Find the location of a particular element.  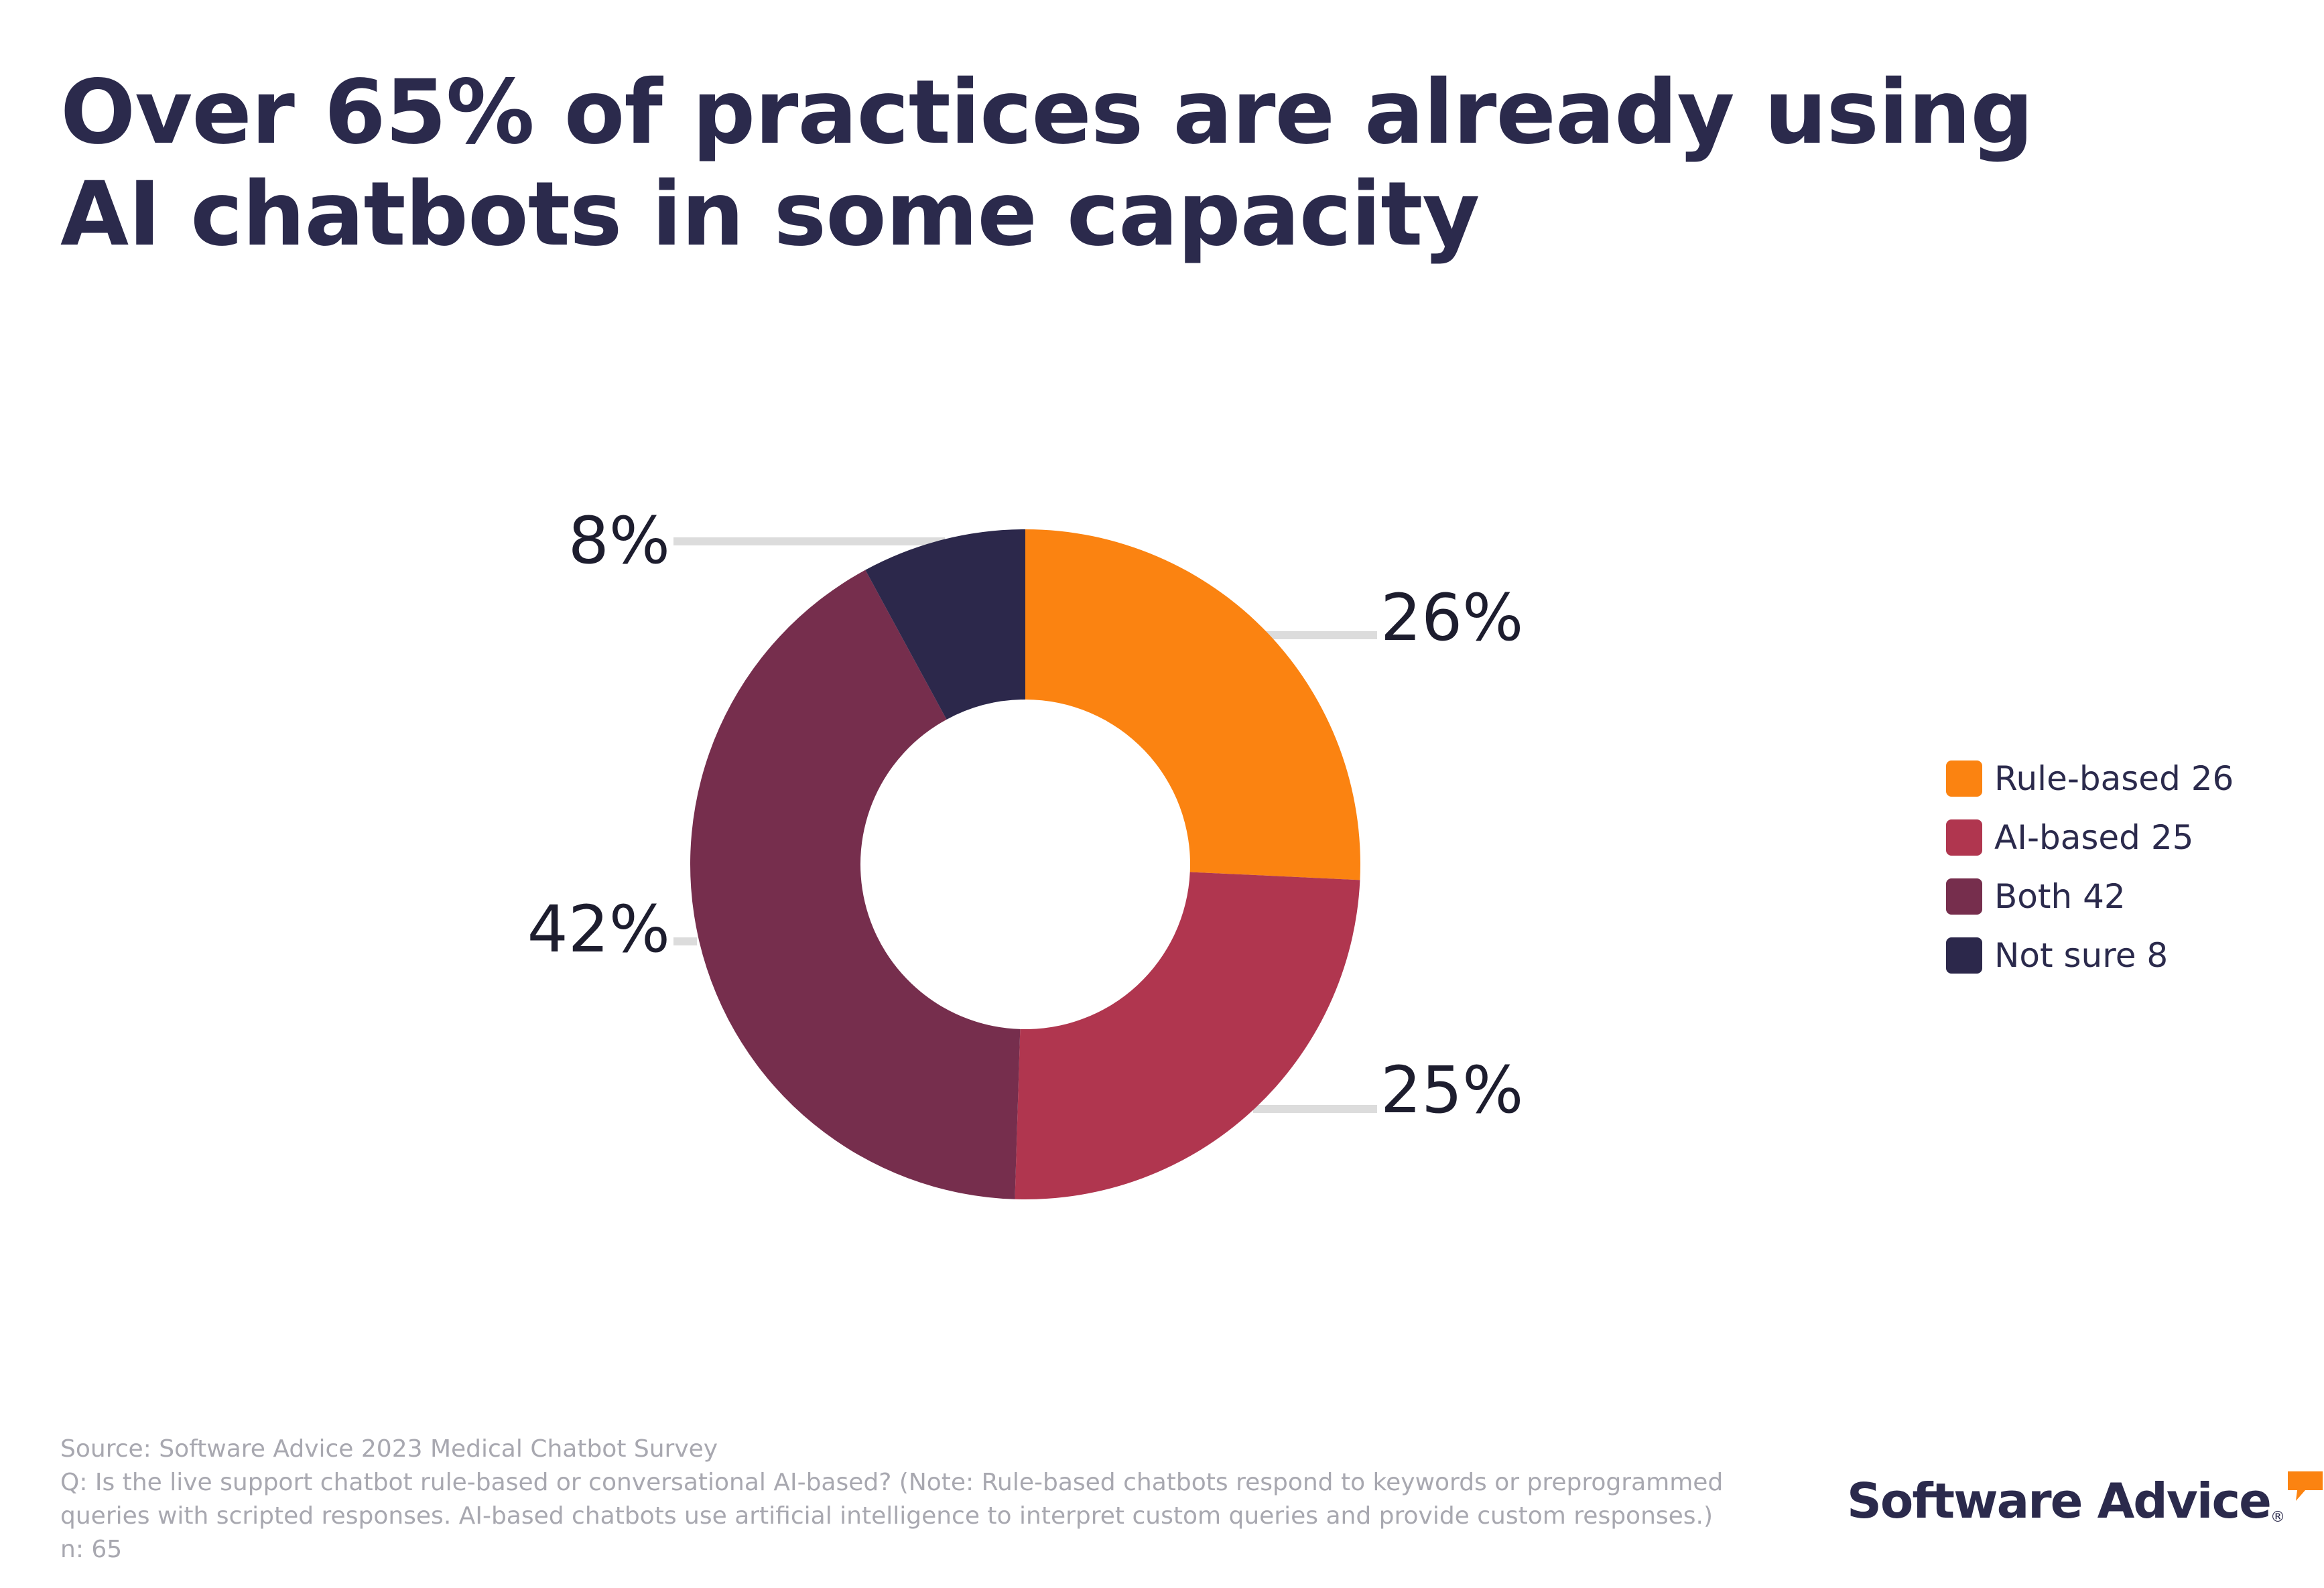

legend-item-not-sure: Not sure 8 is located at coordinates (2090, 955).